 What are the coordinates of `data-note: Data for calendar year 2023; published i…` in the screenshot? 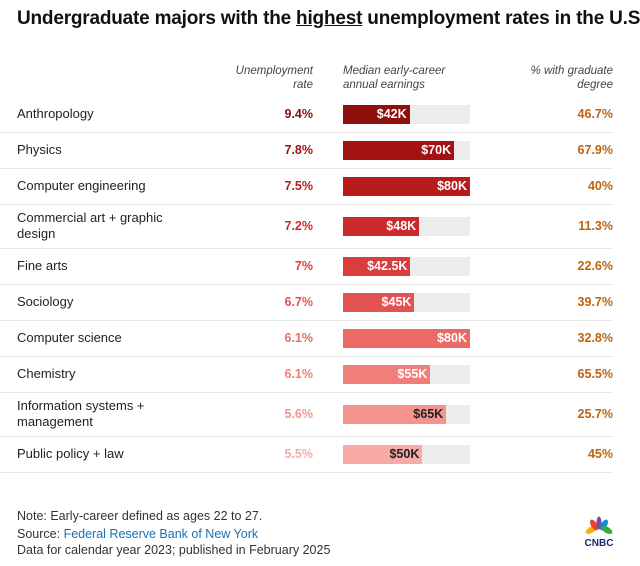 It's located at (174, 550).